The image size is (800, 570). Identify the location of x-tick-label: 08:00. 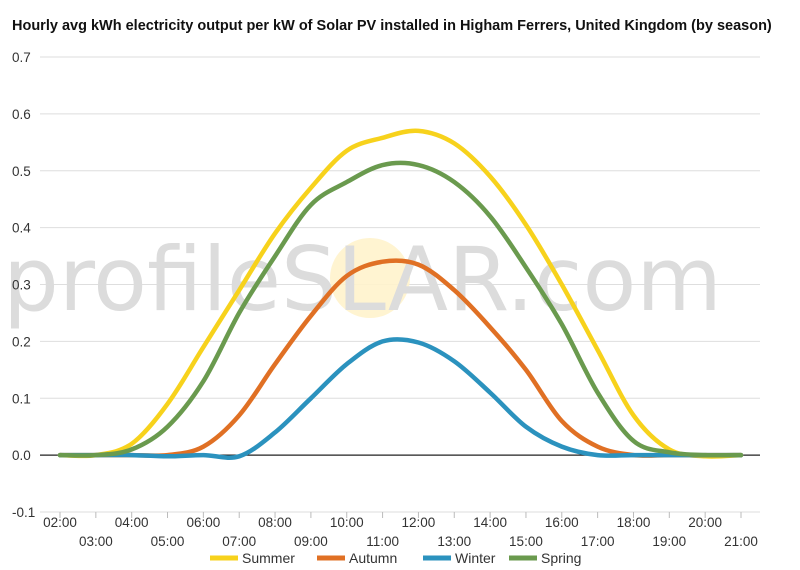
(275, 522).